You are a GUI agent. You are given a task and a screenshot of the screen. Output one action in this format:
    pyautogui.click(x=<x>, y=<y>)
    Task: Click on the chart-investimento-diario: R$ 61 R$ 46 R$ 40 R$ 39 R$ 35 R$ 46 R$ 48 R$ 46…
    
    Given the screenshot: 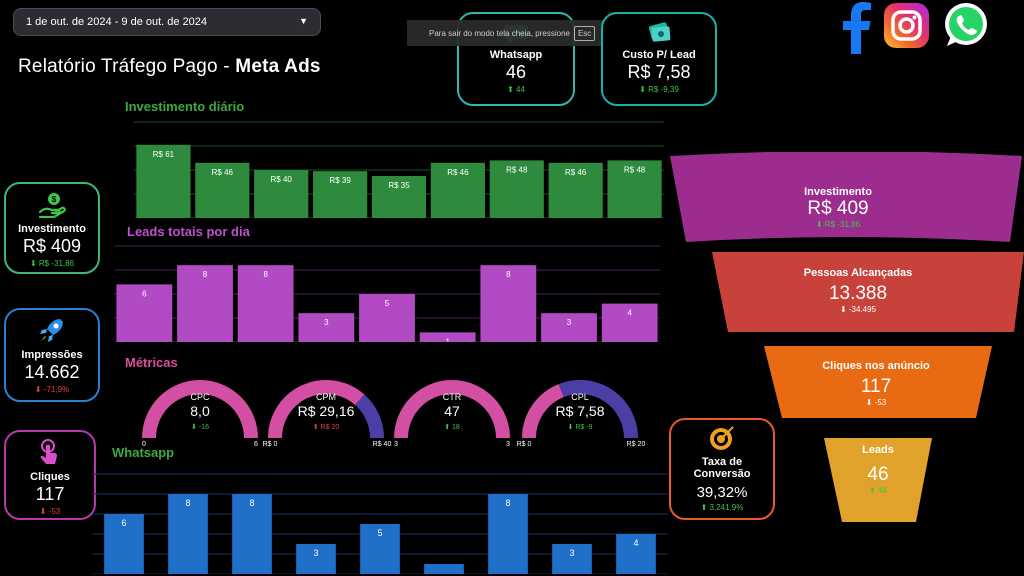 What is the action you would take?
    pyautogui.click(x=399, y=169)
    